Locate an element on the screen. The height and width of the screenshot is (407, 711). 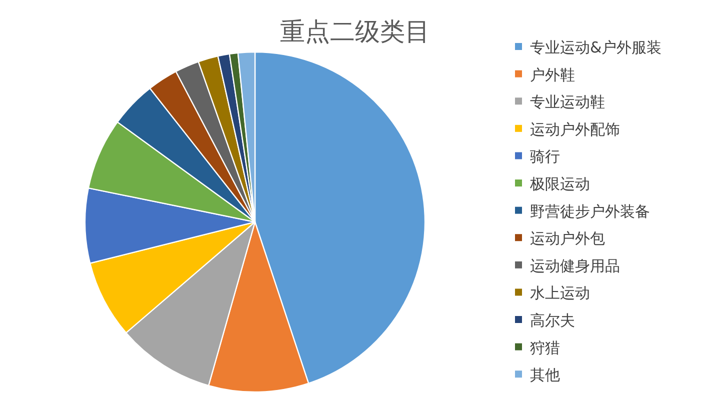
legend-label: 运动户外配饰 is located at coordinates (575, 129).